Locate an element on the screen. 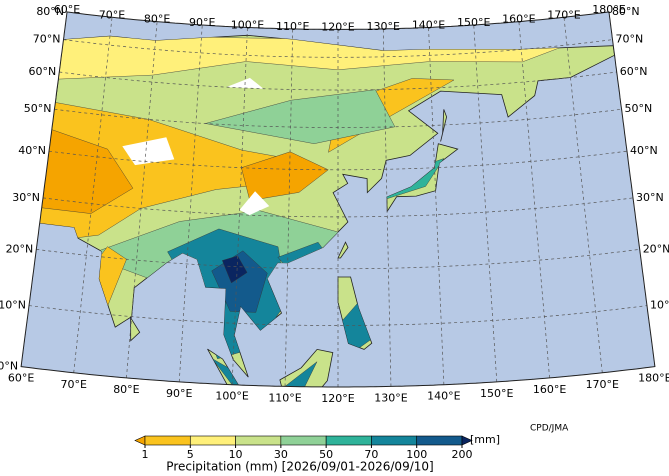 The height and width of the screenshot is (476, 669). longitude-label-bottom: 150°E is located at coordinates (496, 393).